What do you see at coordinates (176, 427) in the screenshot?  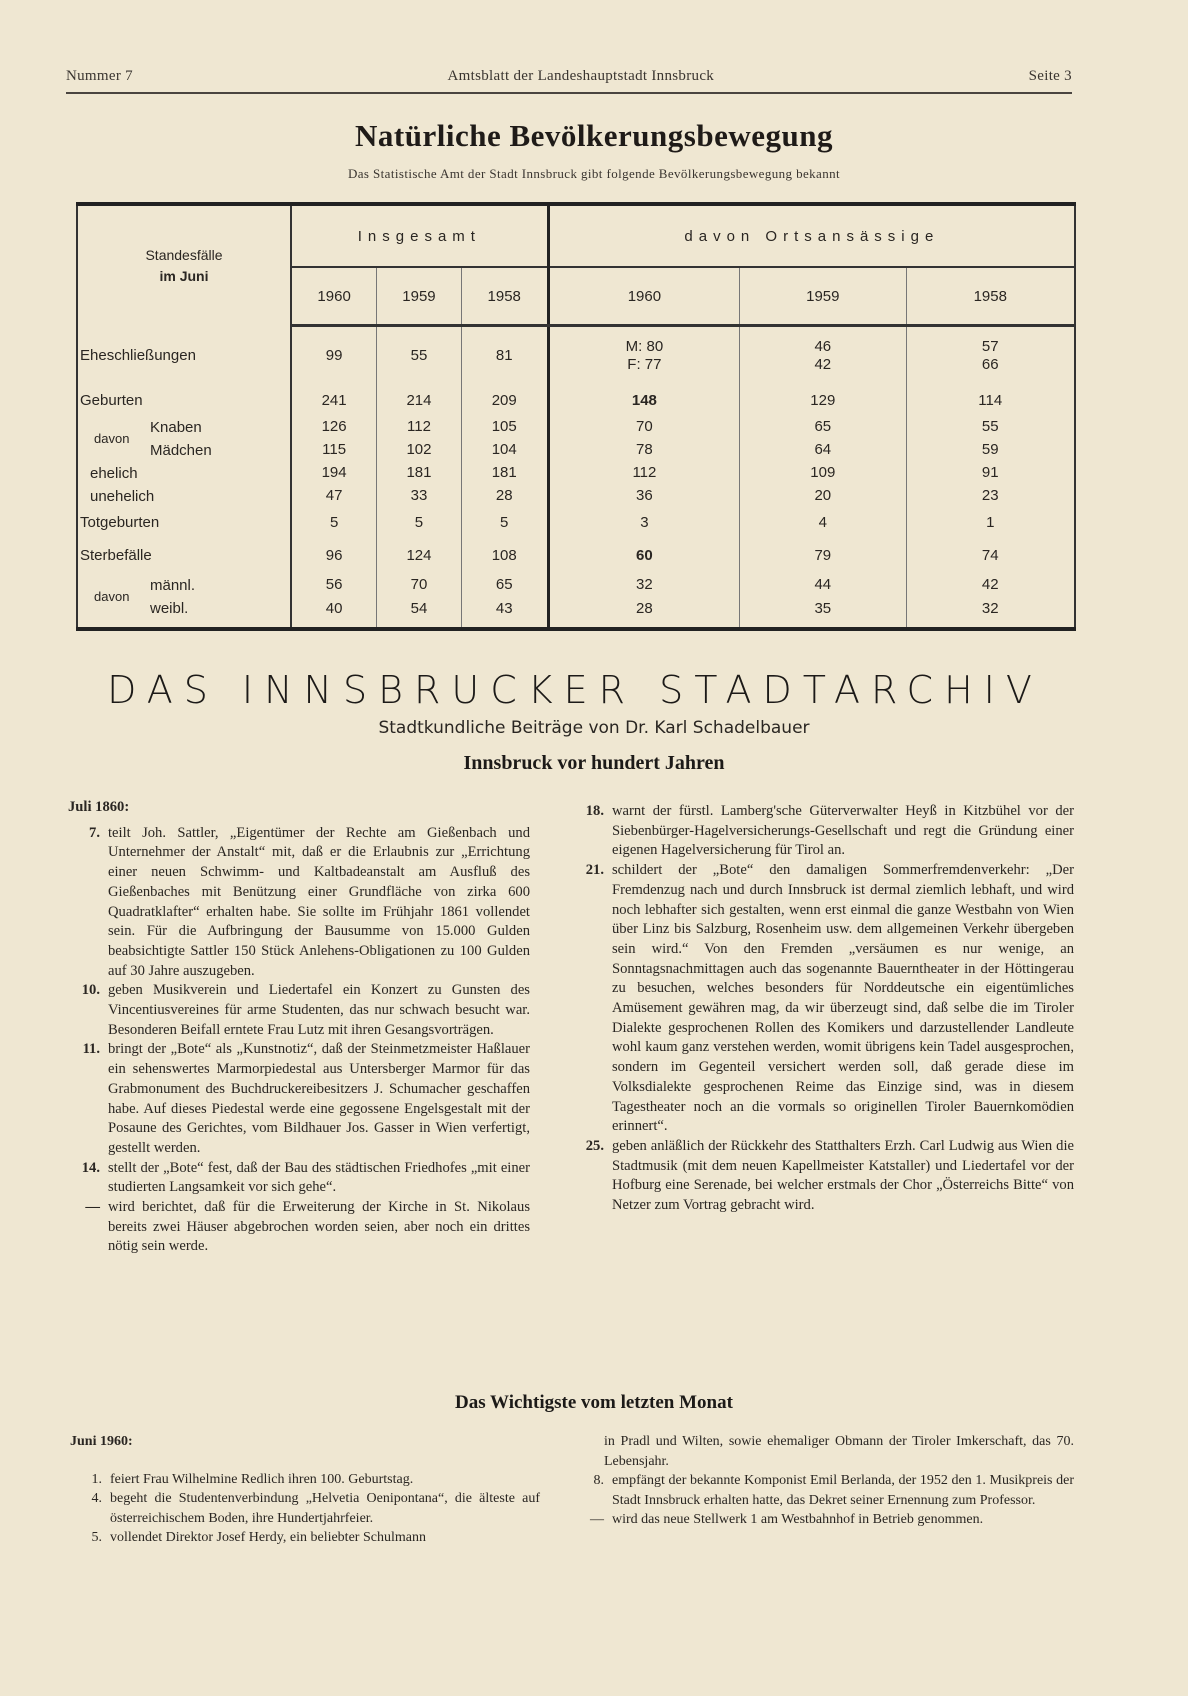 I see `row-label-text: Knaben` at bounding box center [176, 427].